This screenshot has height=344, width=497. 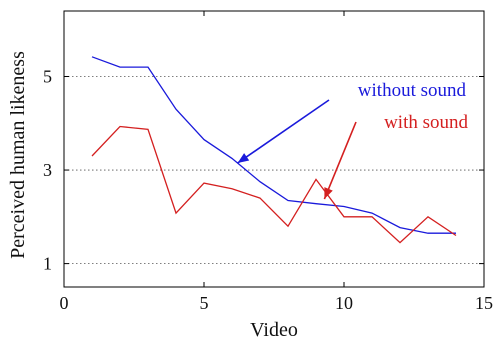 What do you see at coordinates (340, 160) in the screenshot?
I see `arrow-with-sound` at bounding box center [340, 160].